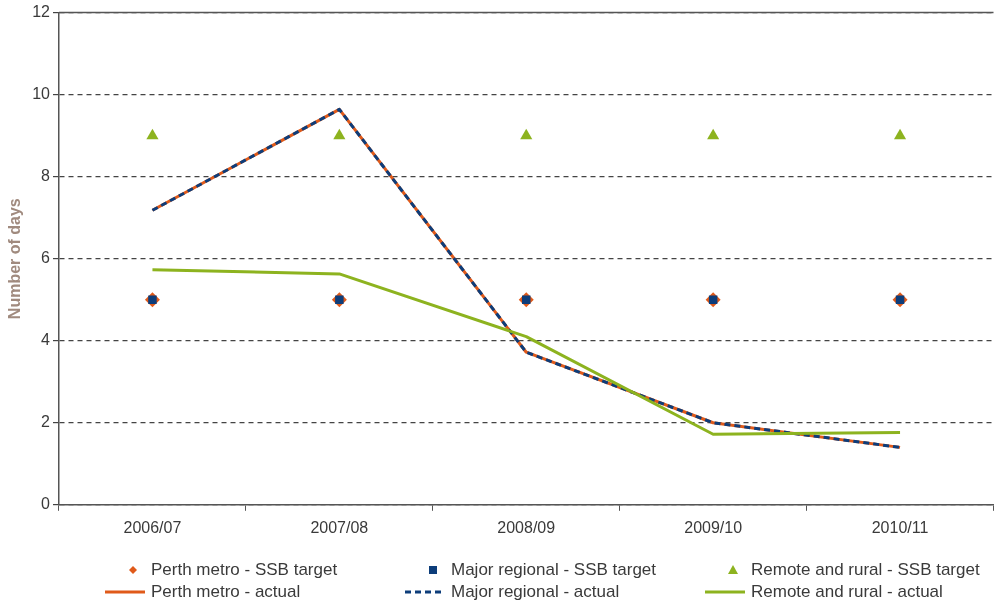 This screenshot has height=605, width=1001. I want to click on y-axis-title: Number of days, so click(15, 259).